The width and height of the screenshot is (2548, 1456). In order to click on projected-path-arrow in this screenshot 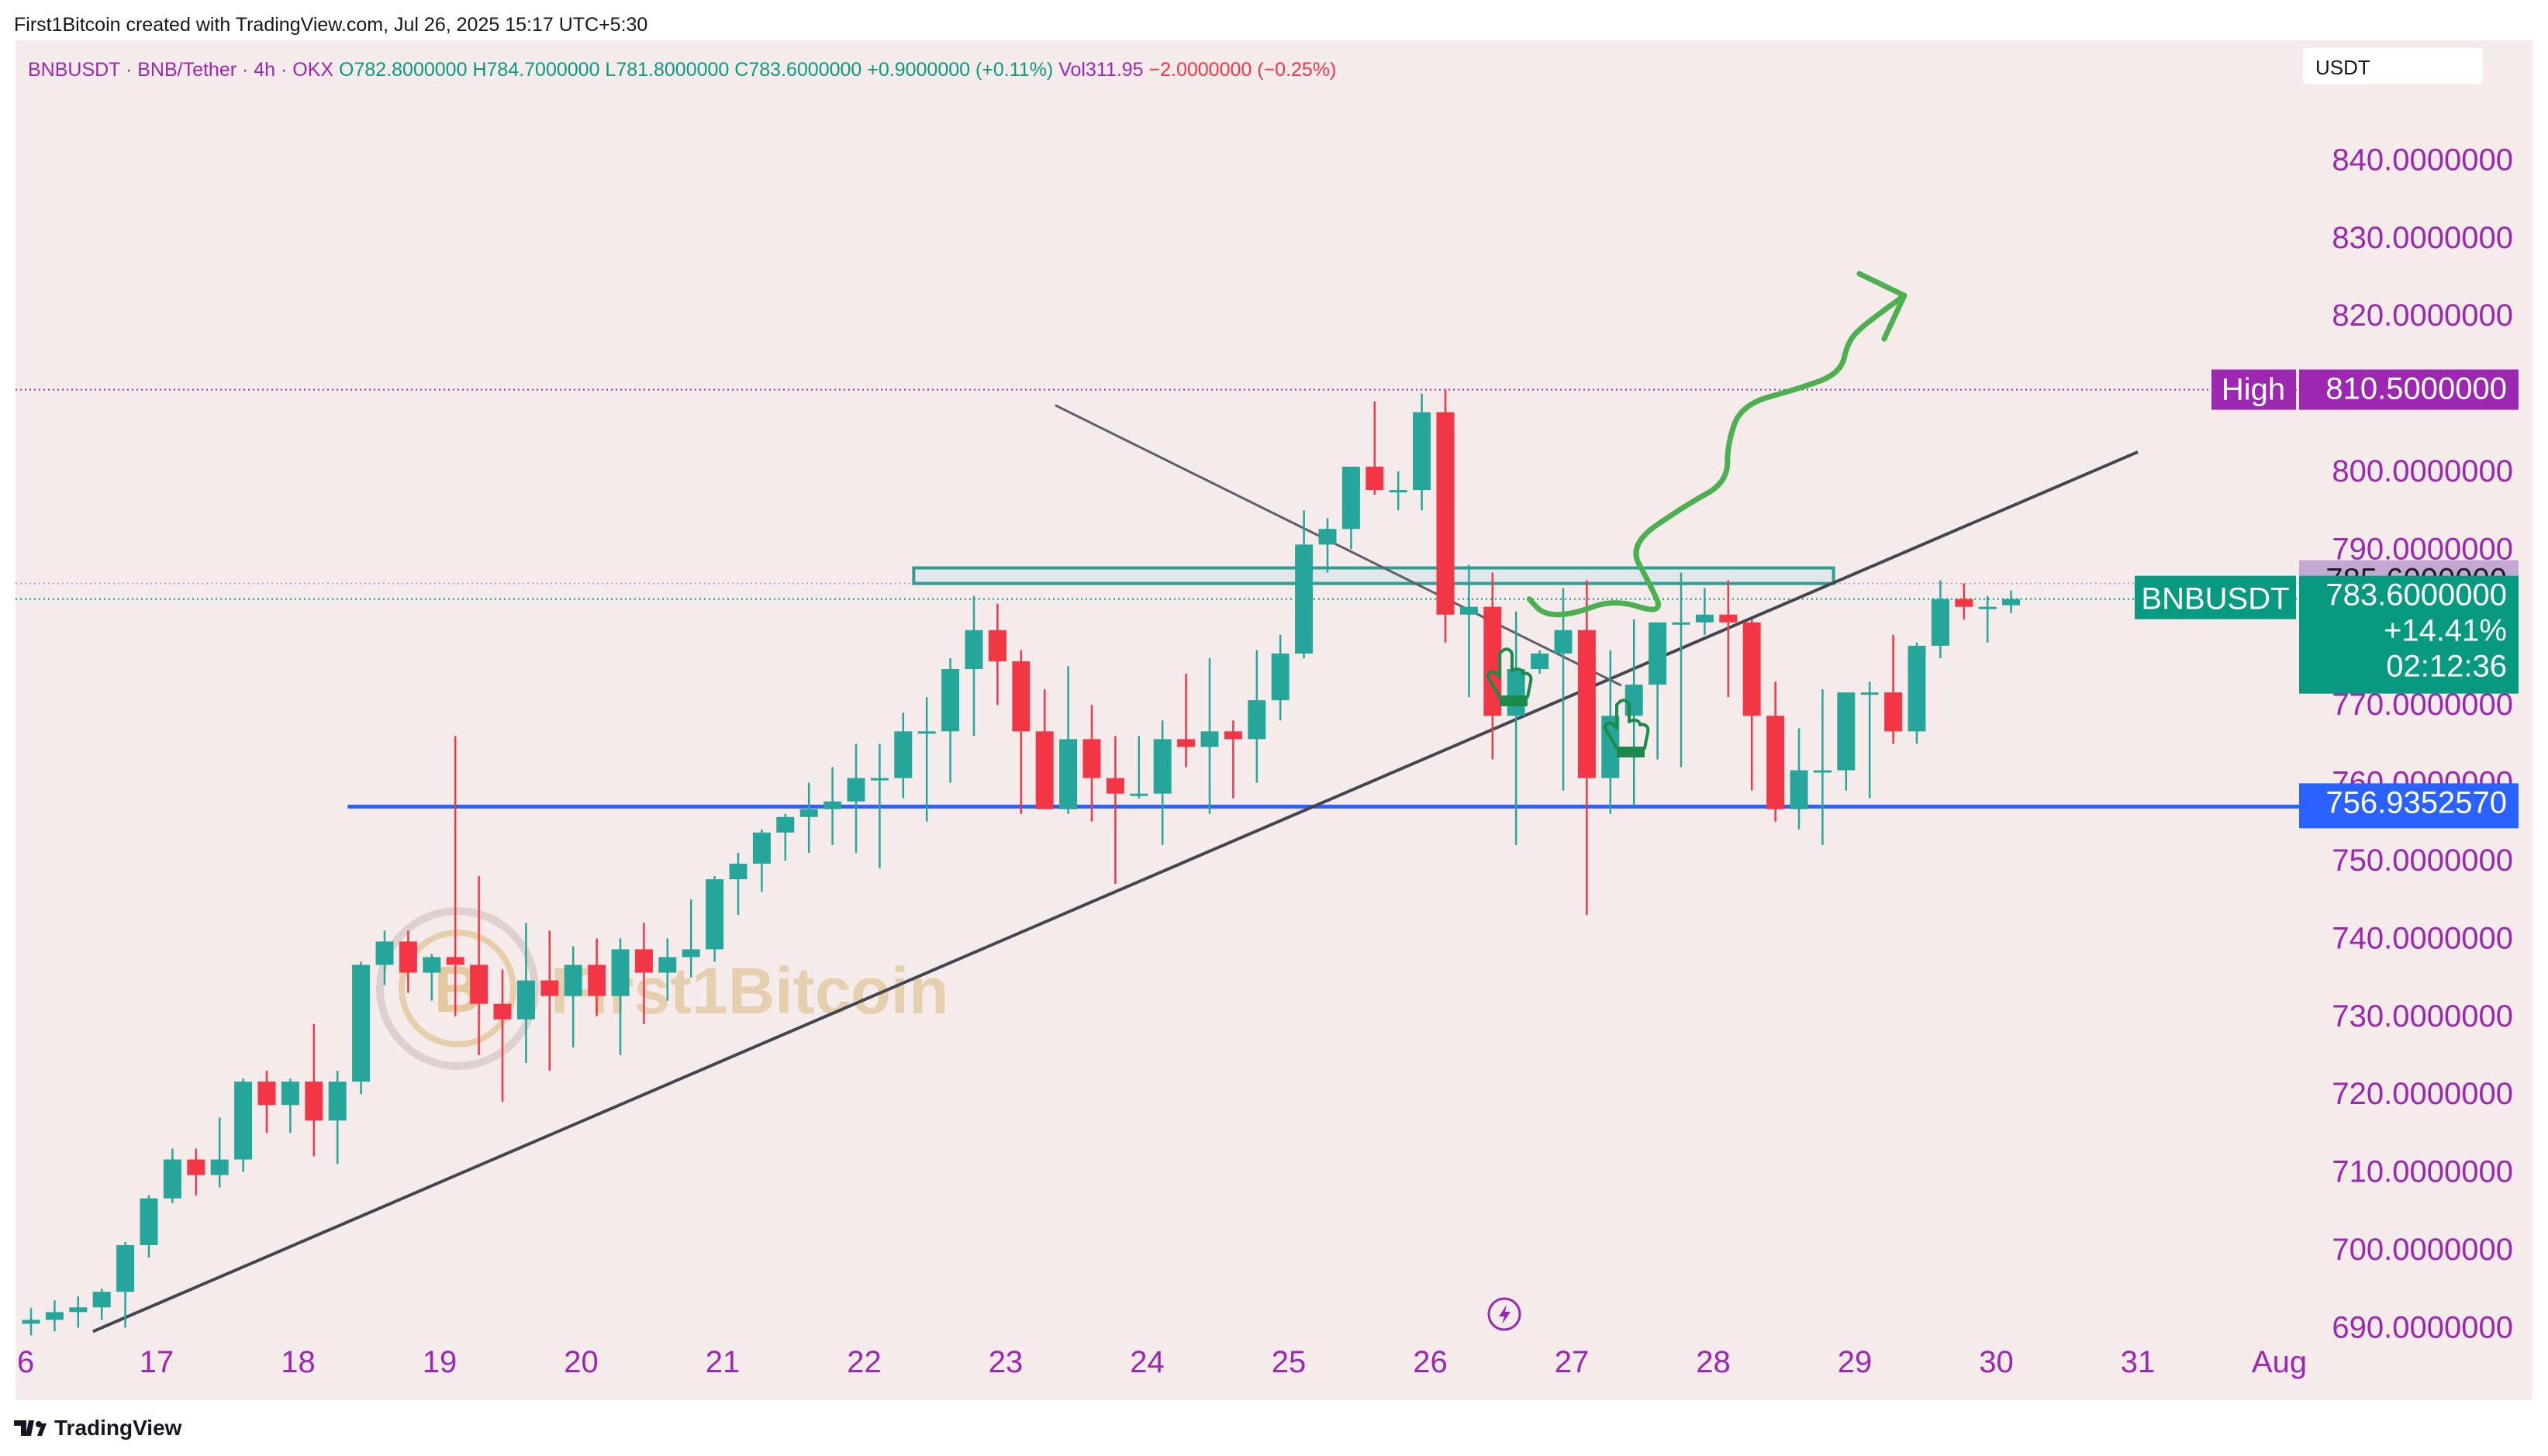, I will do `click(1717, 455)`.